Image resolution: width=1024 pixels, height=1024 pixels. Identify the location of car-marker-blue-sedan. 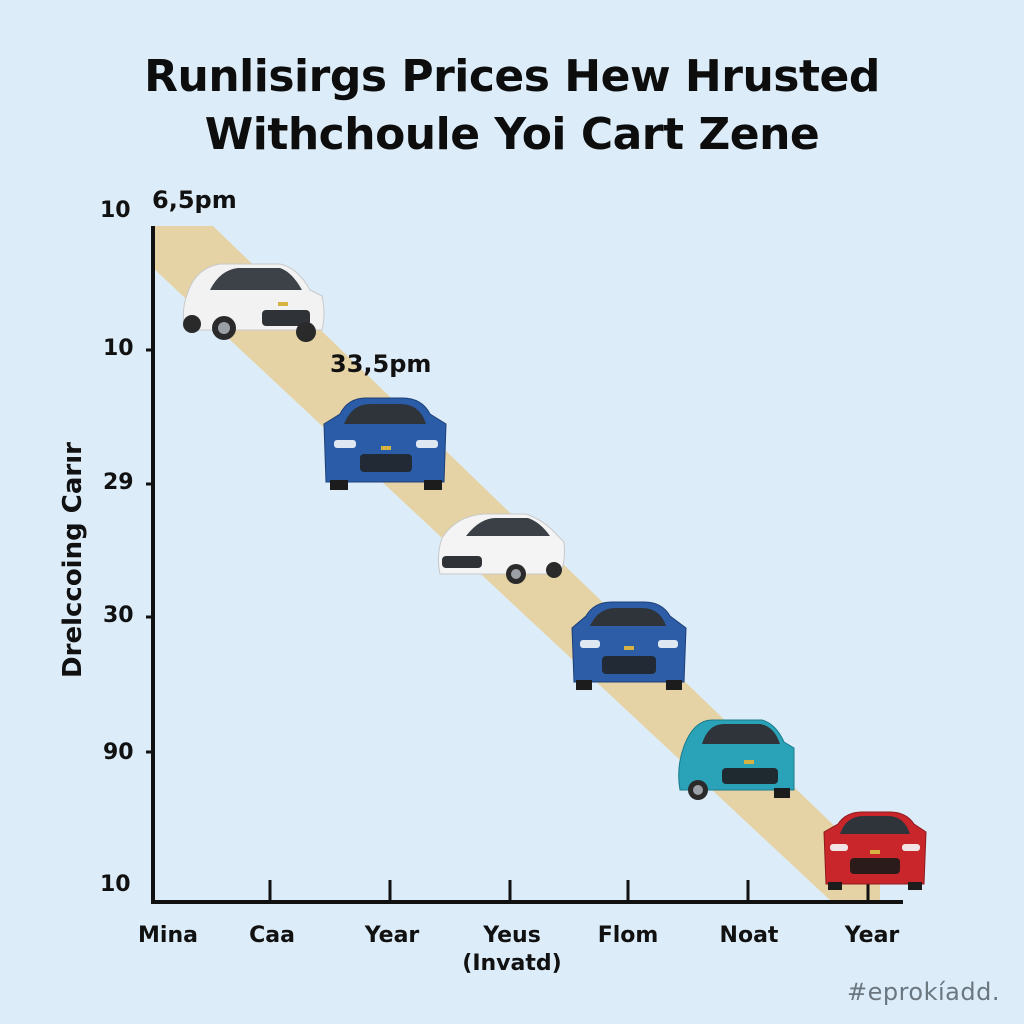
(385, 443).